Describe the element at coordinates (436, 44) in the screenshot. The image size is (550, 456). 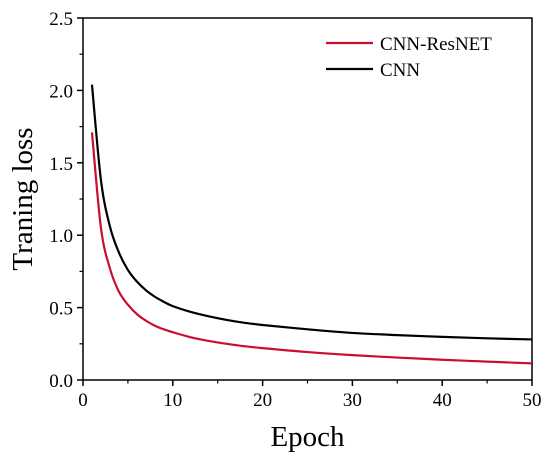
I see `legend-label: CNN-ResNET` at that location.